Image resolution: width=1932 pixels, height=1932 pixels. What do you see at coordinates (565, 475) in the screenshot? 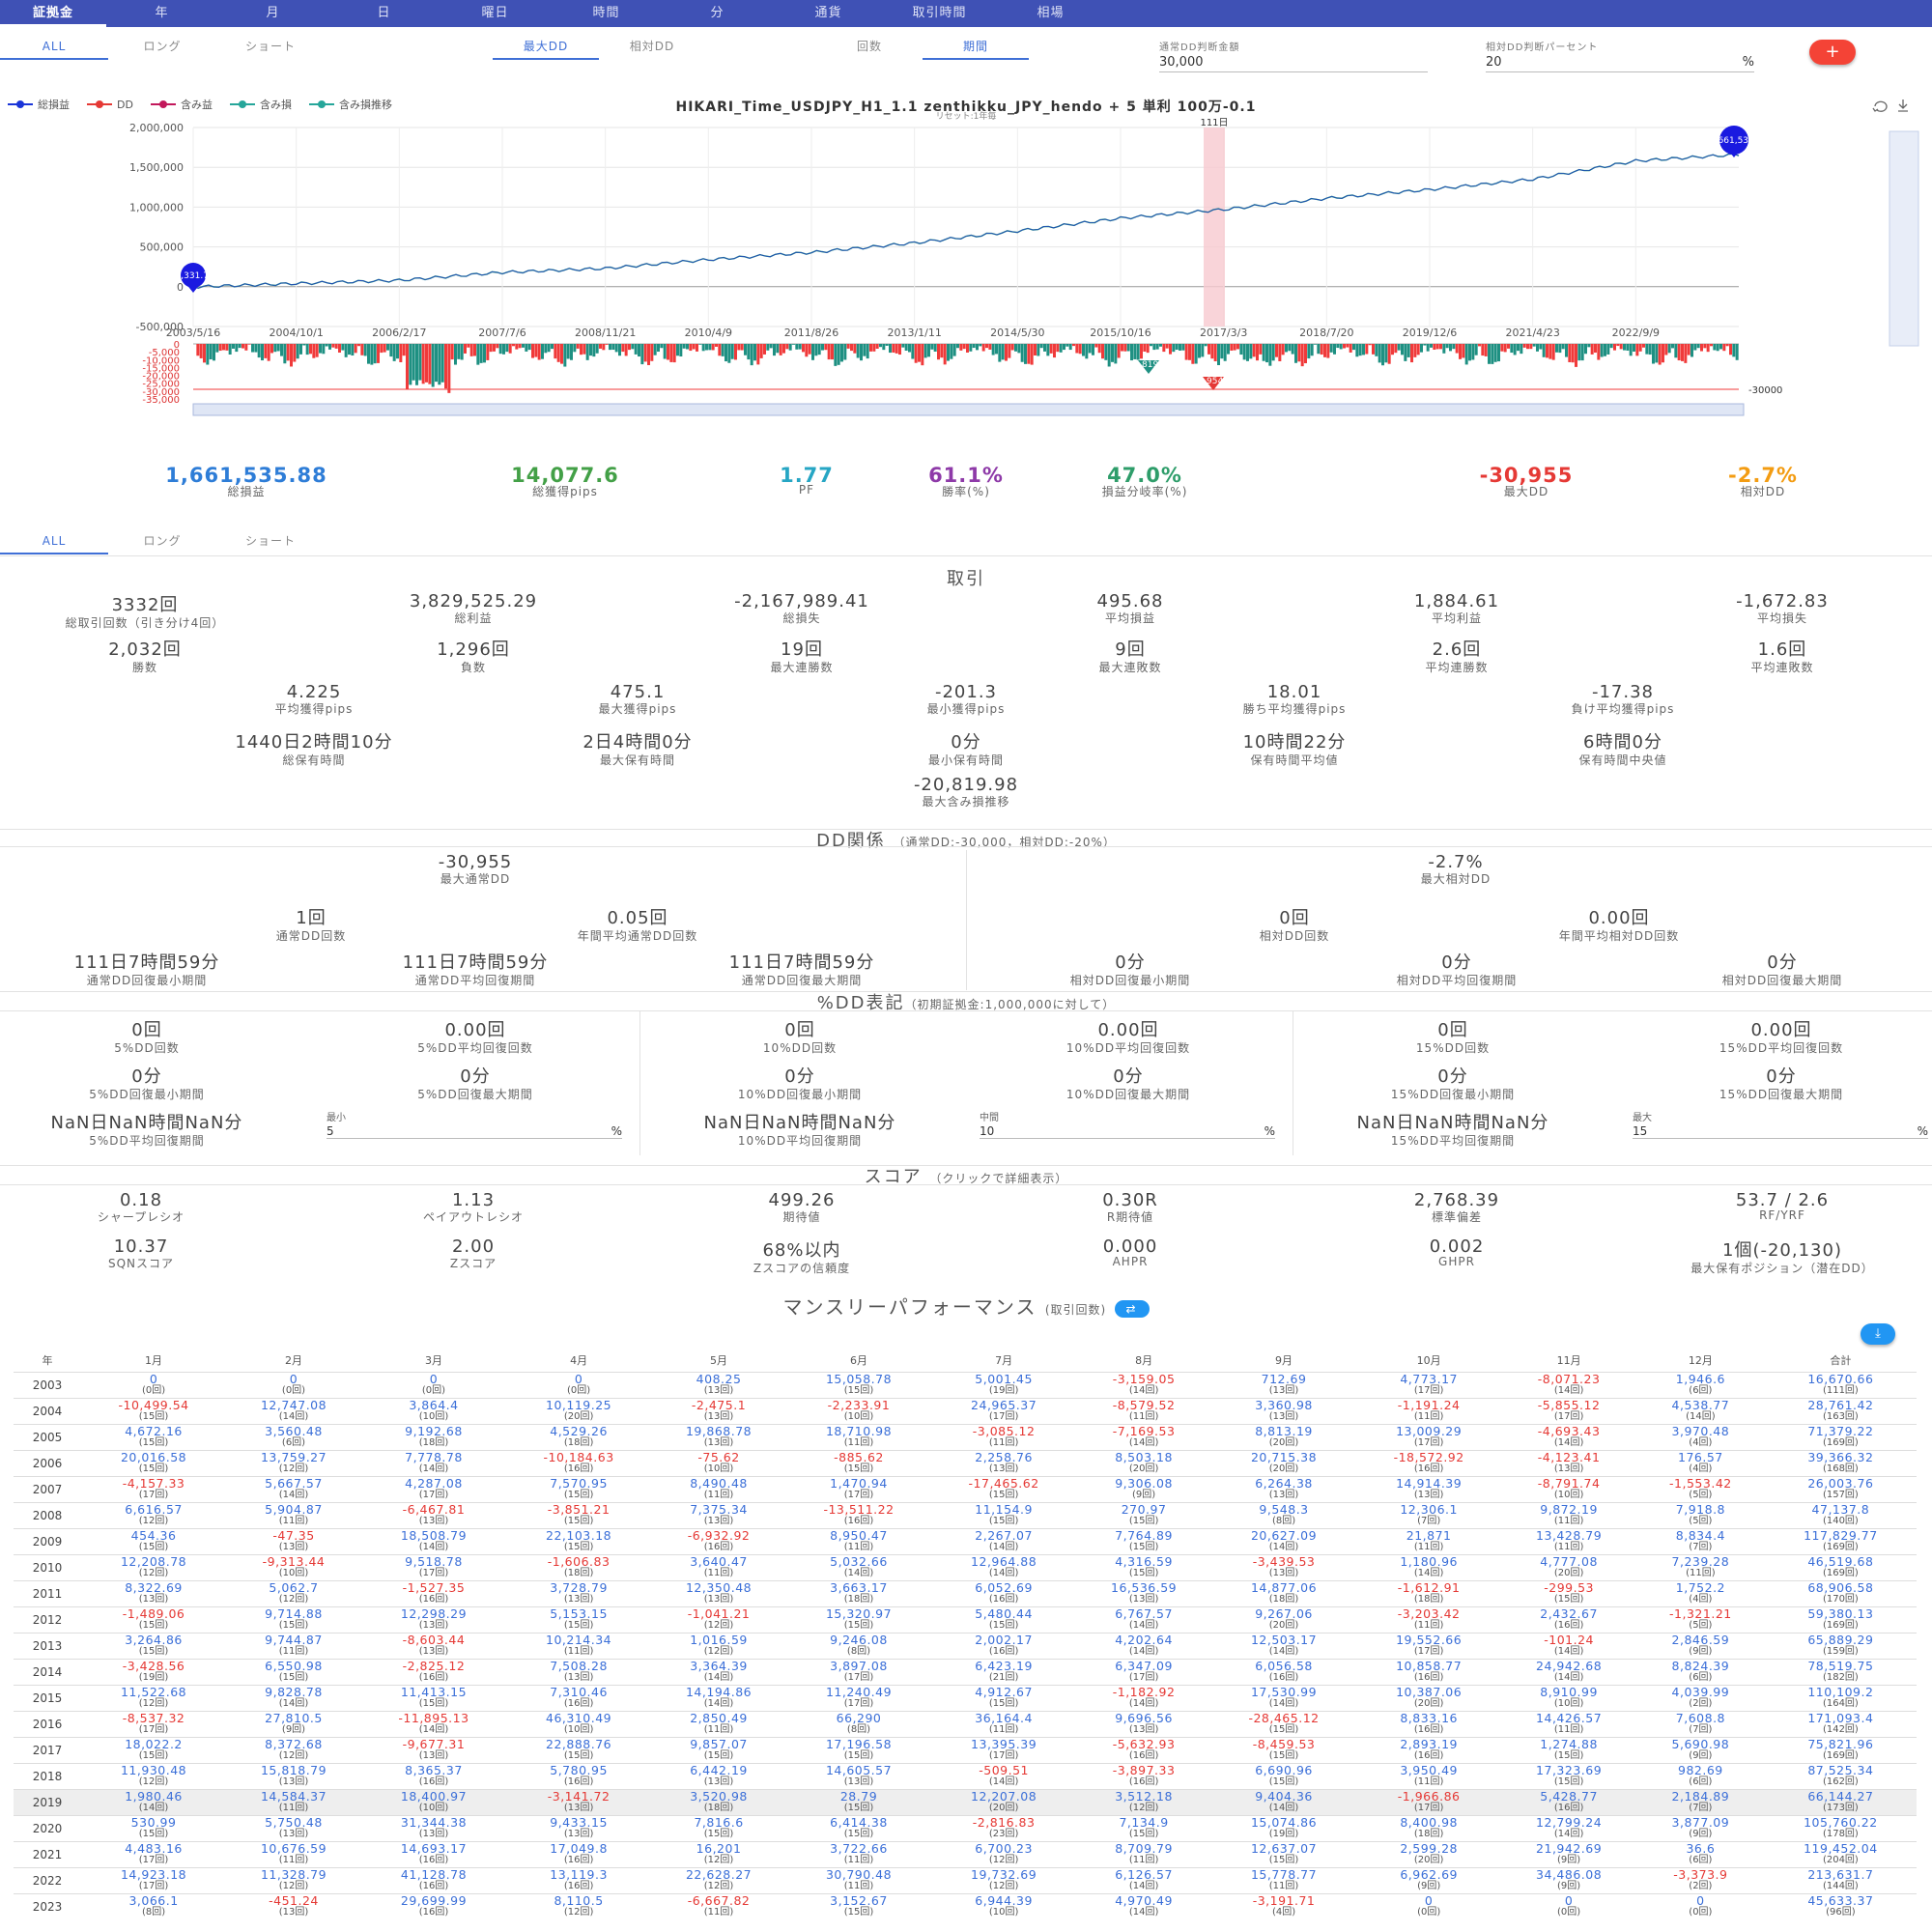
I see `kpi-value: 14,077.6` at bounding box center [565, 475].